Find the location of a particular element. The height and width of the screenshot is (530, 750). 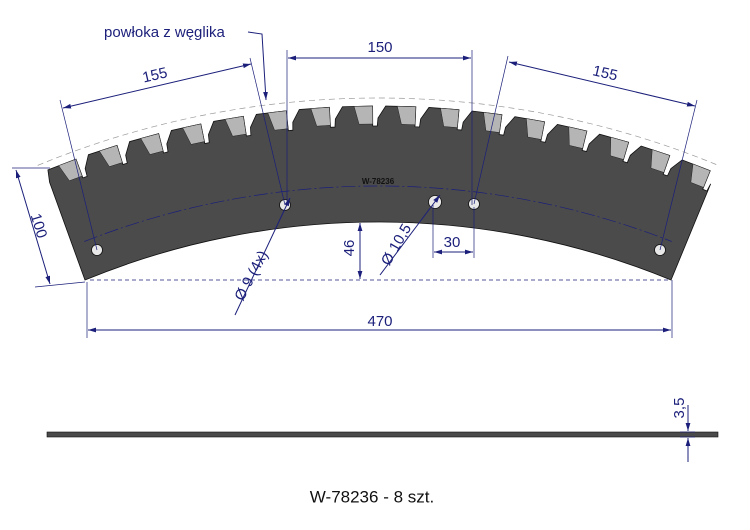

dim-hole-large: Ø 10,5 is located at coordinates (396, 244).